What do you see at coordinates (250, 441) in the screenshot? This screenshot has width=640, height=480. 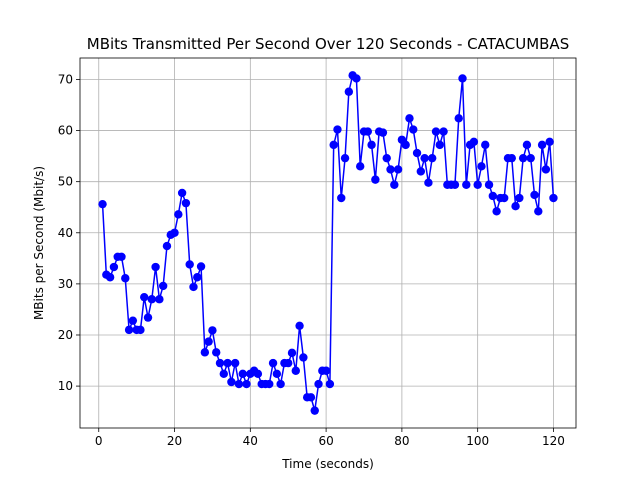 I see `x-tick-label: 40` at bounding box center [250, 441].